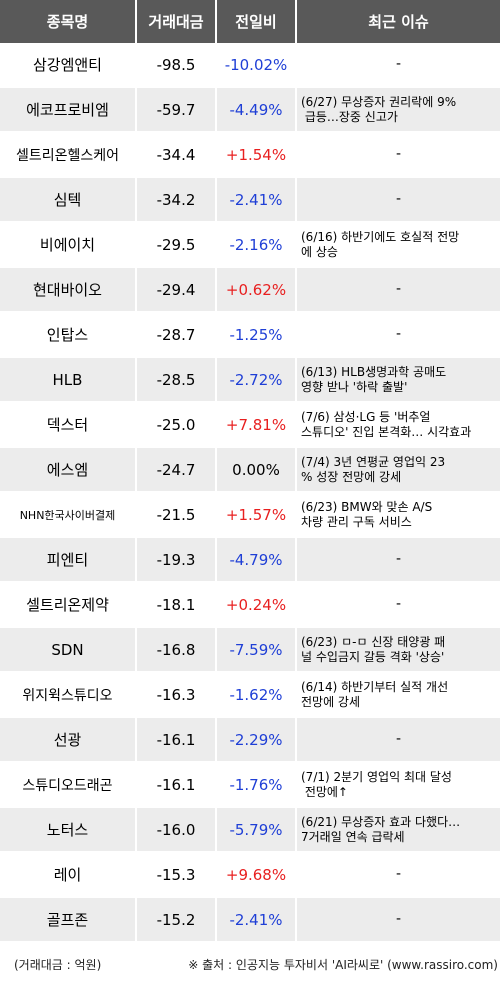  I want to click on unit-note: (거래대금 : 억원), so click(58, 965).